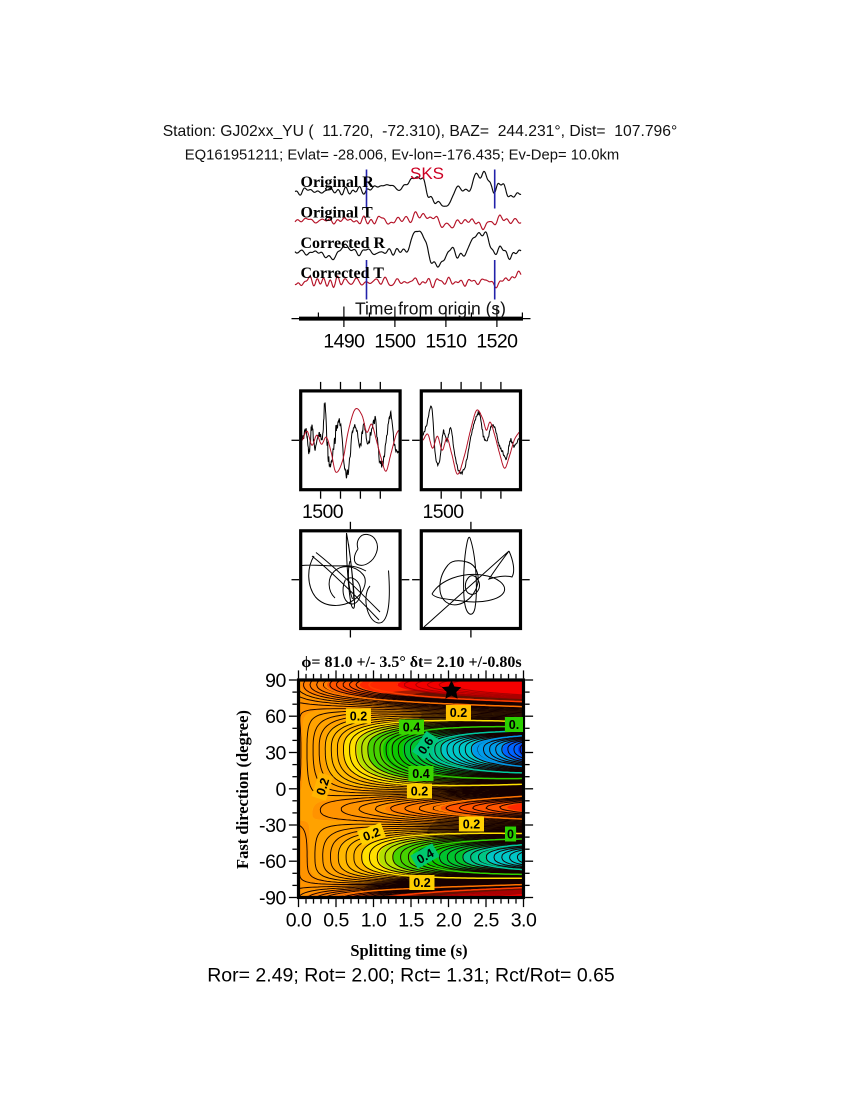 This screenshot has height=1100, width=850. I want to click on svg-text: 1520, so click(497, 342).